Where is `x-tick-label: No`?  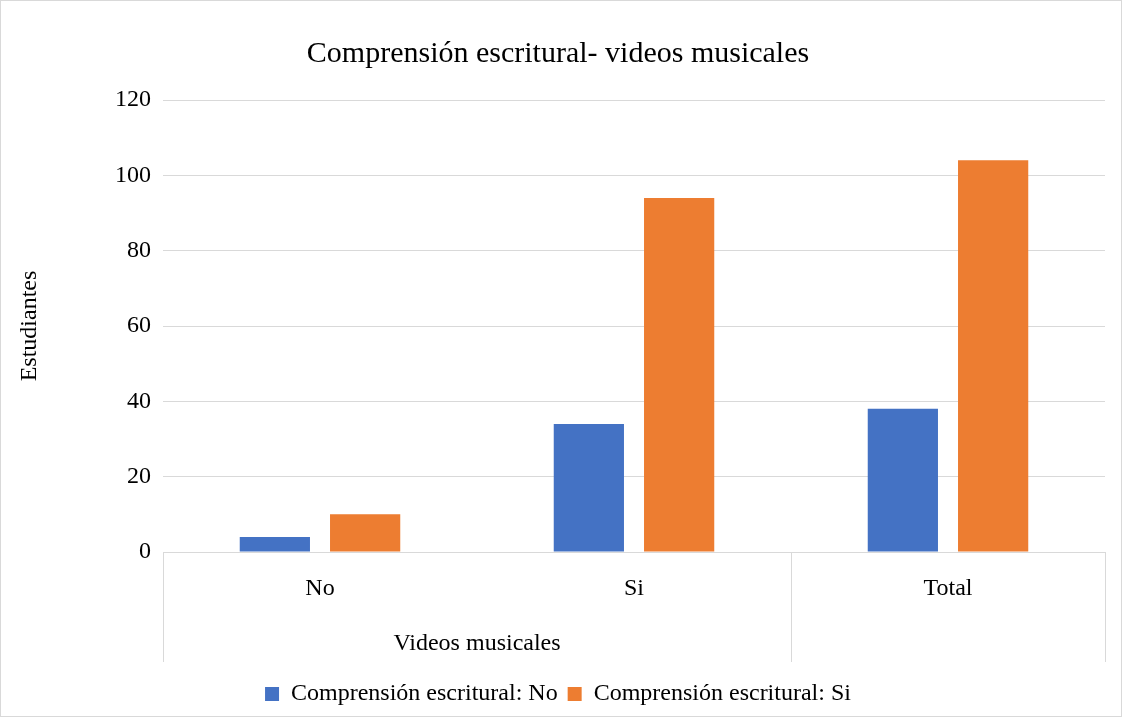
x-tick-label: No is located at coordinates (320, 587).